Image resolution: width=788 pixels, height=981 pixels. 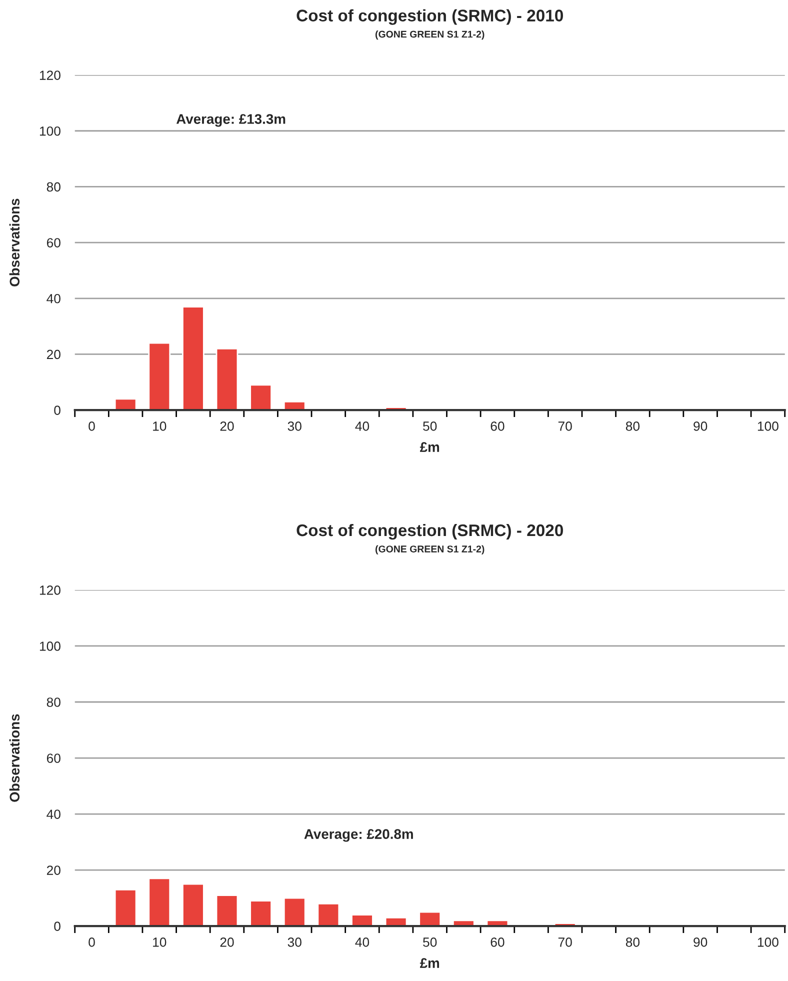 I want to click on annotation: Average: £13.3m, so click(x=231, y=120).